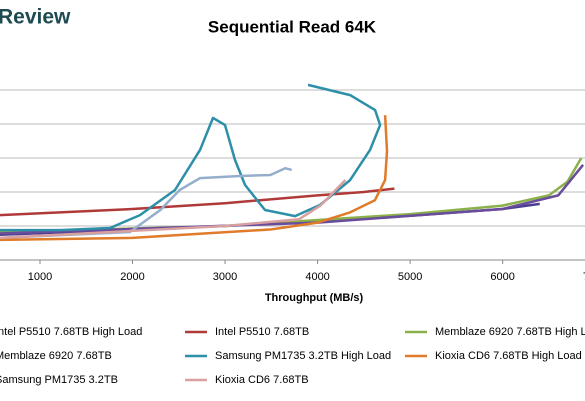  What do you see at coordinates (303, 356) in the screenshot?
I see `legend-label: Samsung PM1735 3.2TB High Load` at bounding box center [303, 356].